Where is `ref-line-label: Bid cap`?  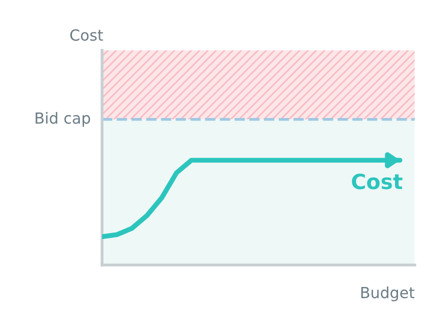
ref-line-label: Bid cap is located at coordinates (63, 119).